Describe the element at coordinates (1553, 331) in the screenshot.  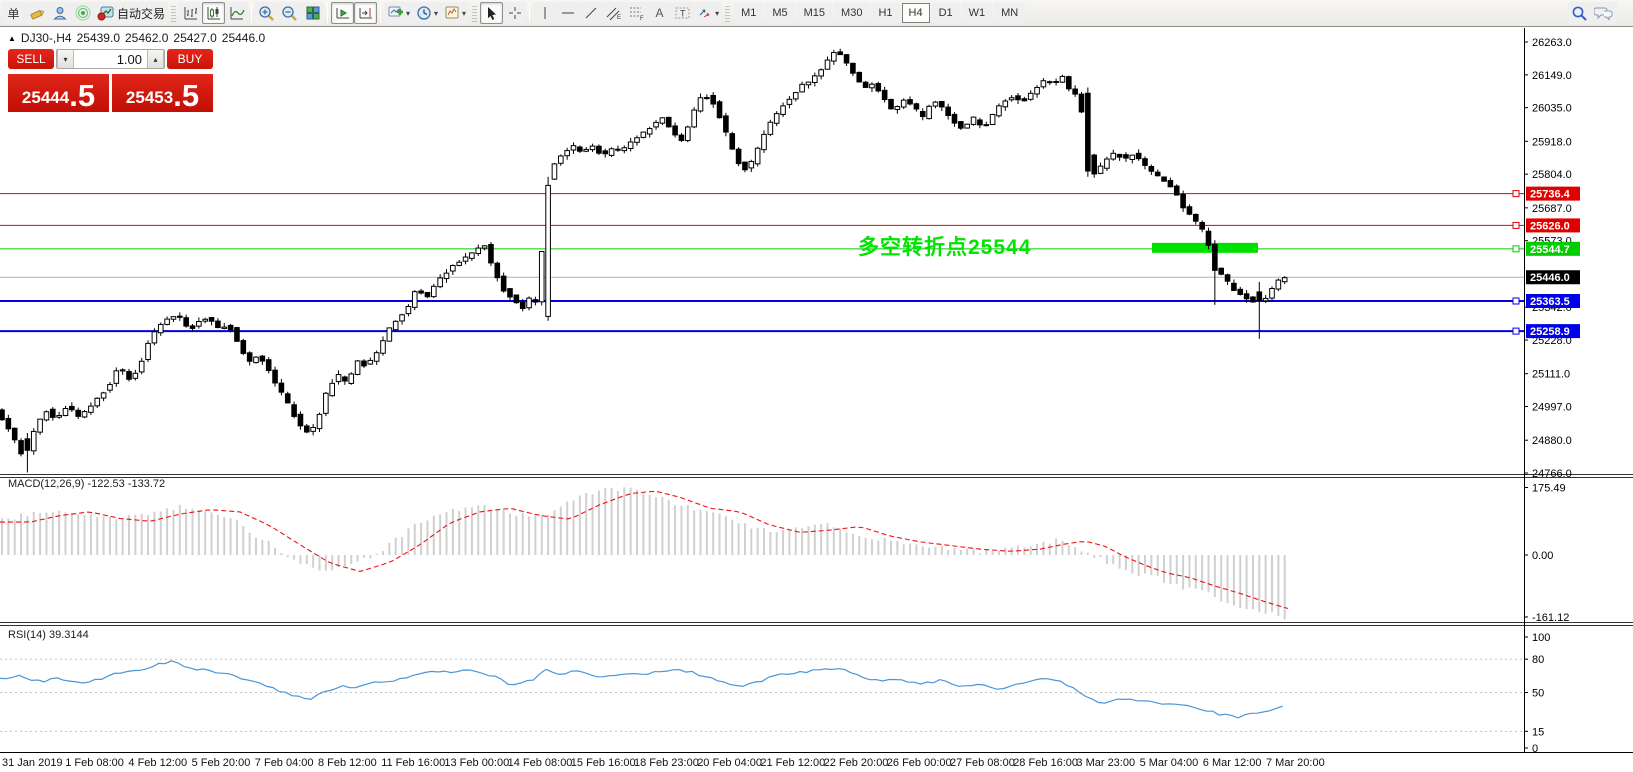
I see `price-tag-support` at that location.